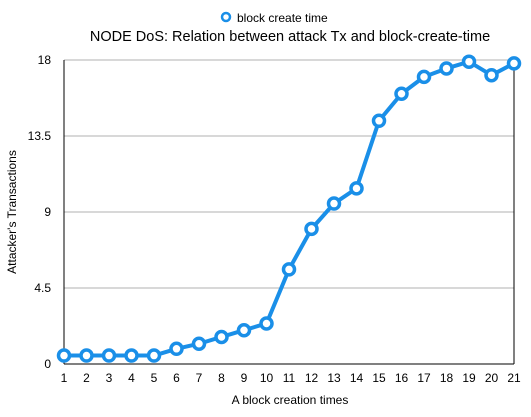  What do you see at coordinates (424, 378) in the screenshot?
I see `x-tick-label: 17` at bounding box center [424, 378].